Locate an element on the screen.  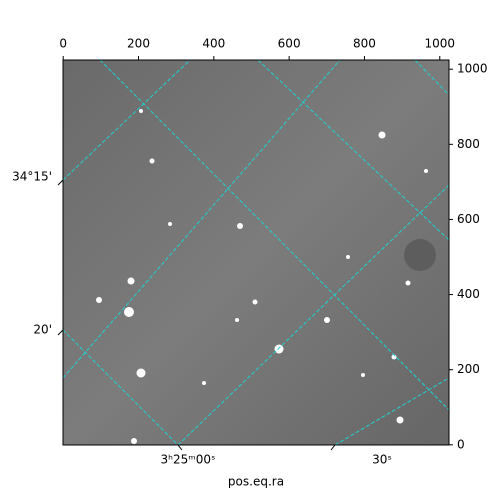
ra-tick-label: 3ʰ25ᵐ00ˢ is located at coordinates (188, 460).